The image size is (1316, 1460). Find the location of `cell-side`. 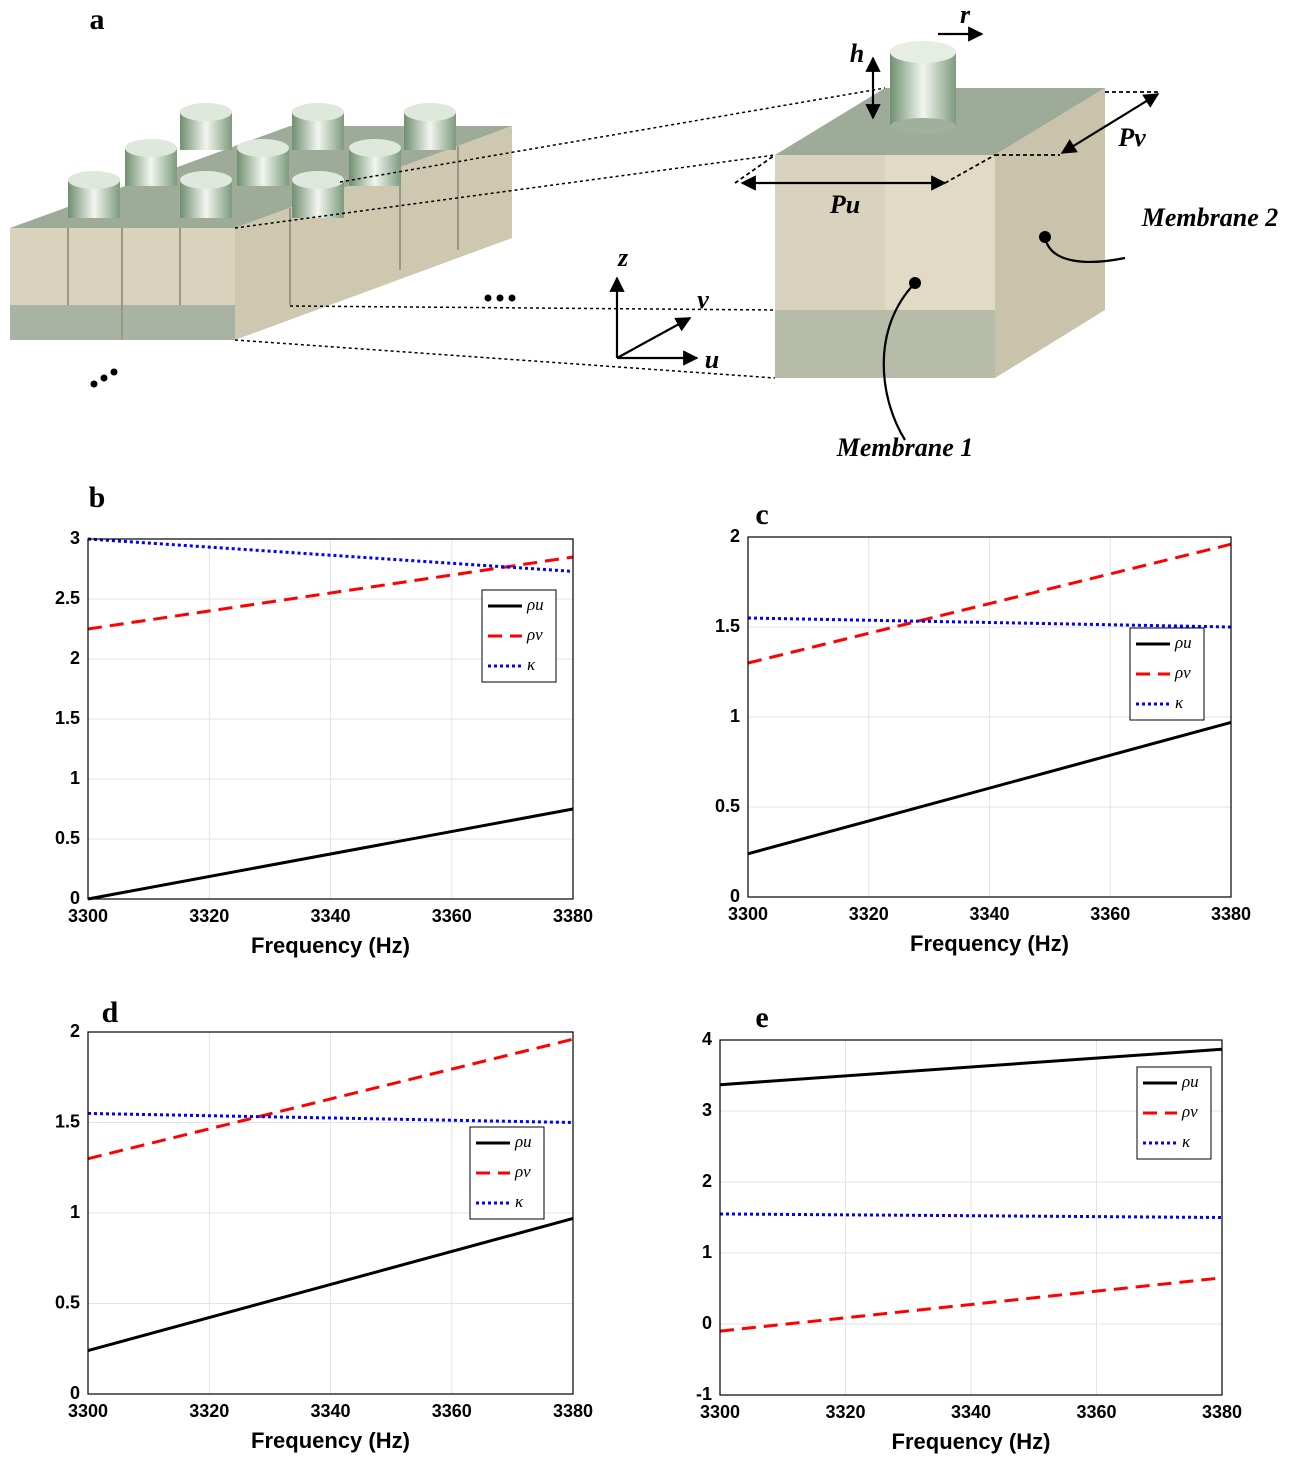

cell-side is located at coordinates (1050, 233).